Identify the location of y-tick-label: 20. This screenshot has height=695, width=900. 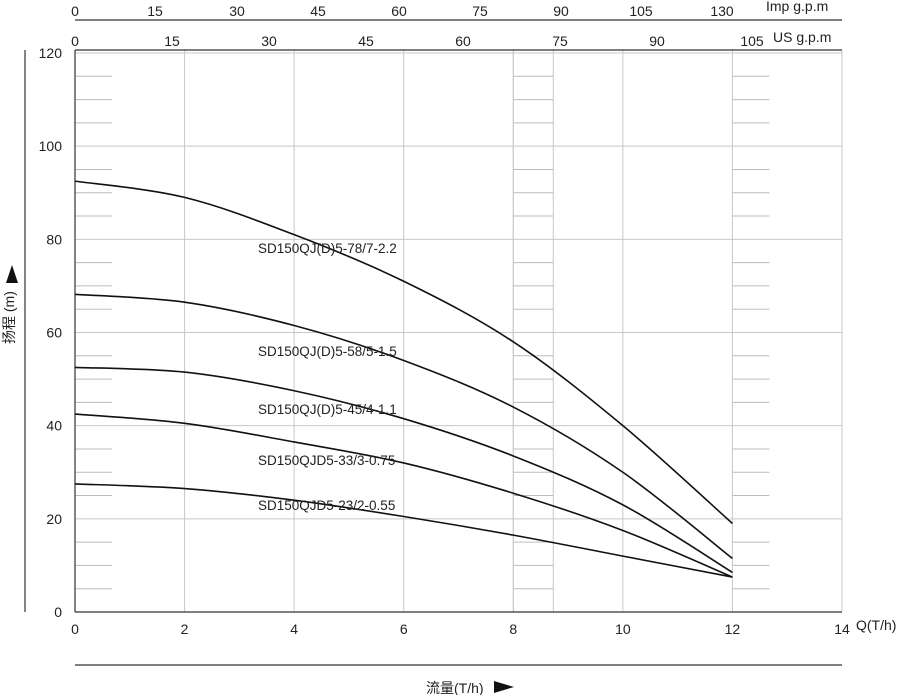
(54, 519).